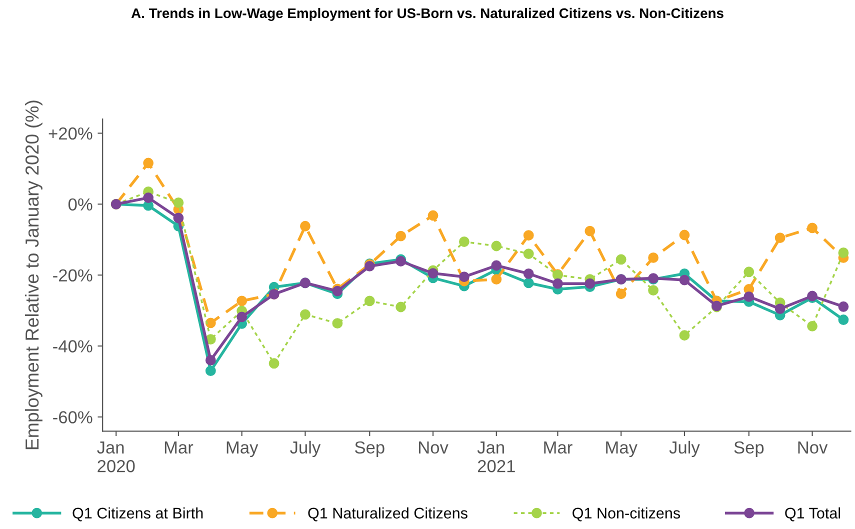 The image size is (855, 529). Describe the element at coordinates (72, 417) in the screenshot. I see `y-tick-label: -60%` at that location.